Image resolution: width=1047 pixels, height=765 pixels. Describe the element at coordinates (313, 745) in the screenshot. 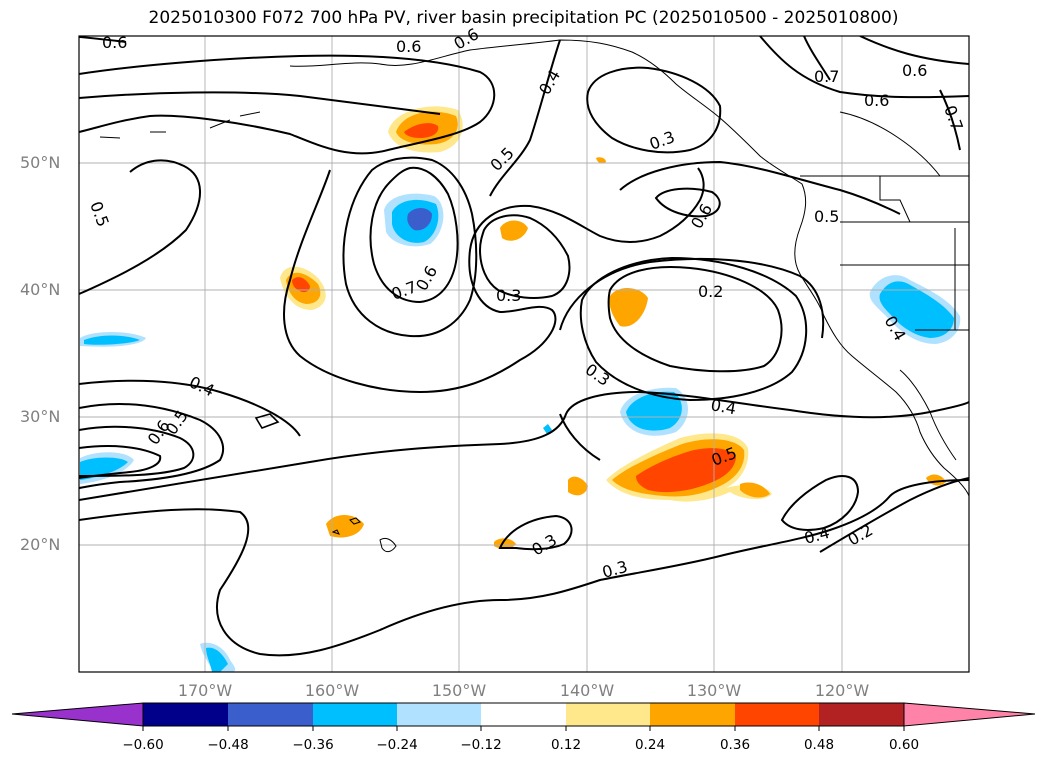

I see `colorbar-tick-label: −0.36` at that location.